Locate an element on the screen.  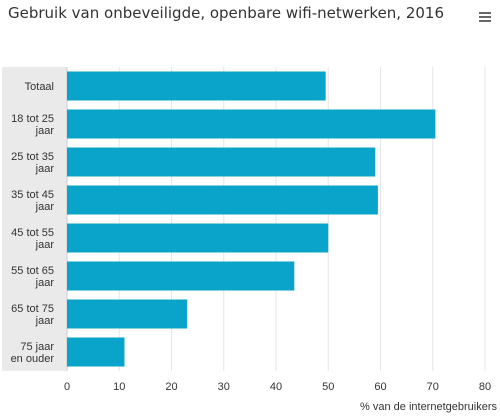
category-label: 25 tot 35 jaar is located at coordinates (32, 163).